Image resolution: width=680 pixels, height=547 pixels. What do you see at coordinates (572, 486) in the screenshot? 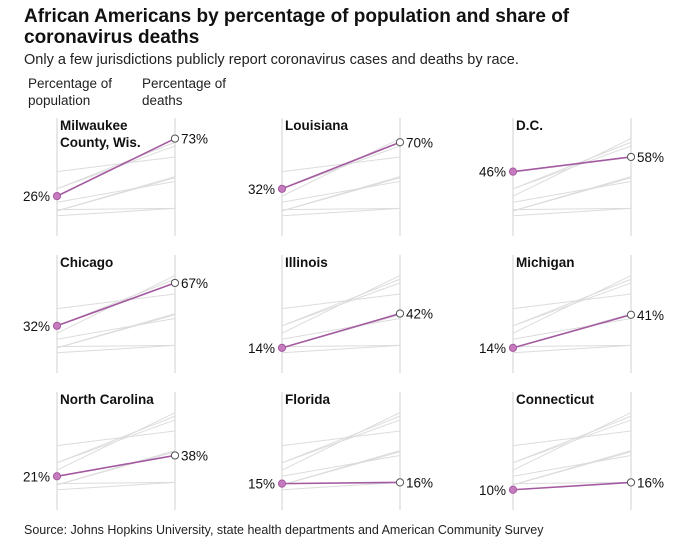
I see `series-line-connecticut` at bounding box center [572, 486].